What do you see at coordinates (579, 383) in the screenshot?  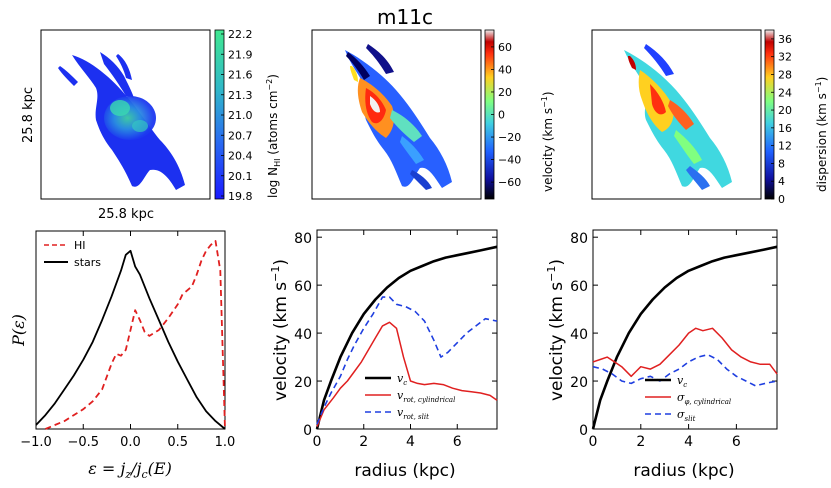 I see `dispersion-profile-ytick-label: 20` at bounding box center [579, 383].